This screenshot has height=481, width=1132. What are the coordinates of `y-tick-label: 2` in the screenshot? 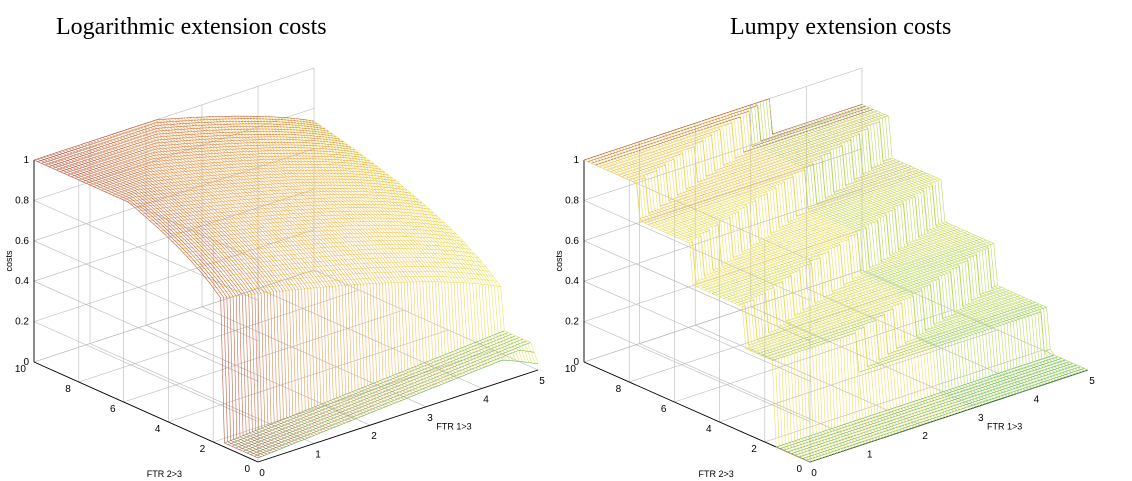 It's located at (754, 449).